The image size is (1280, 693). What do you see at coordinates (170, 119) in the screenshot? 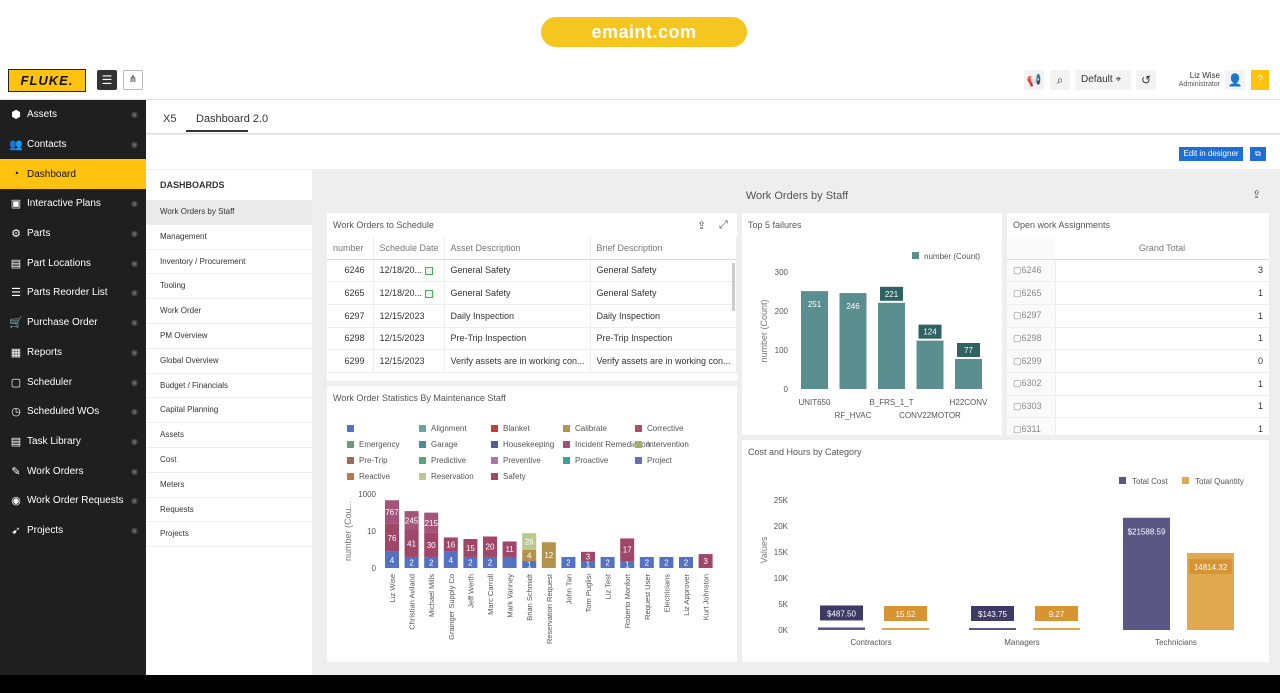
I see `tab-x5: X5` at bounding box center [170, 119].